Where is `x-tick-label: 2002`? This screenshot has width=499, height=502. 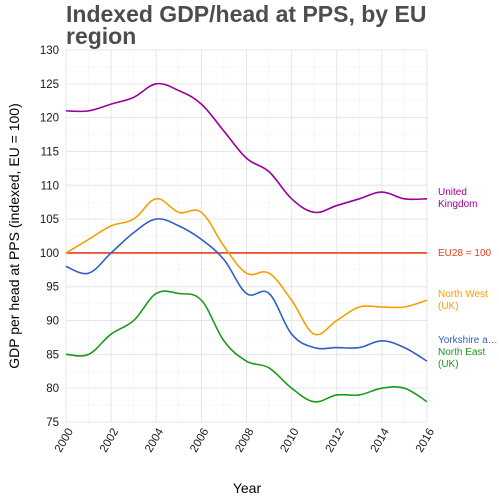
x-tick-label: 2002 is located at coordinates (109, 441).